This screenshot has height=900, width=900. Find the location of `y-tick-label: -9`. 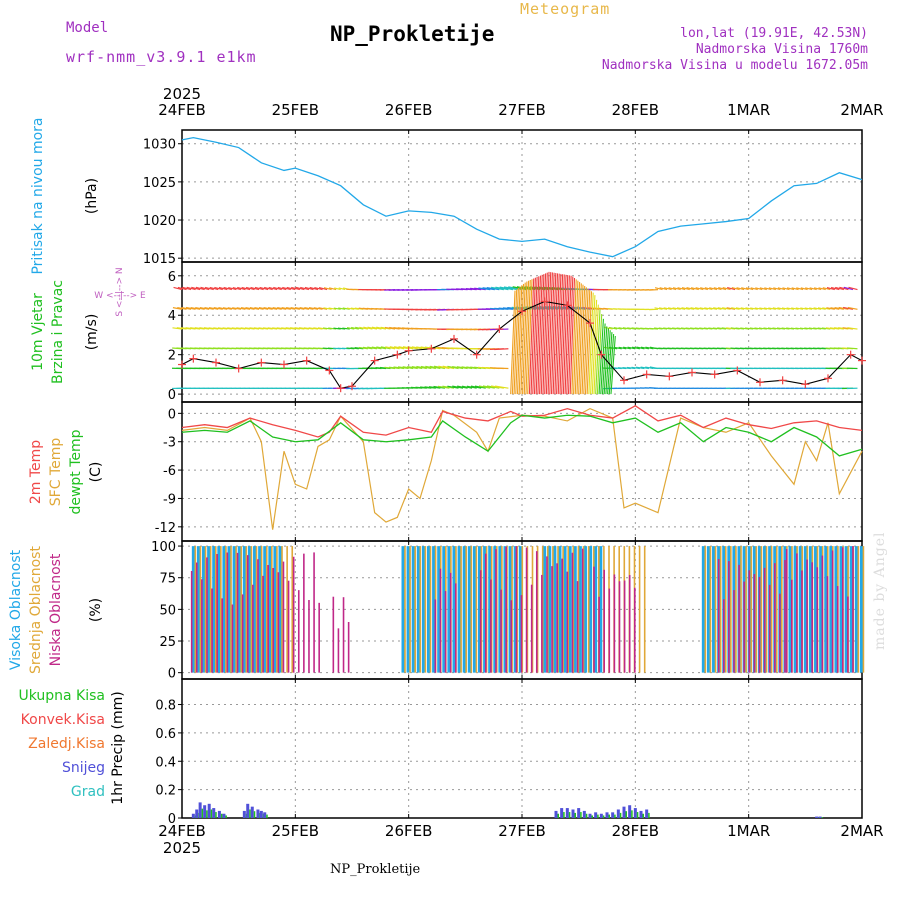

y-tick-label: -9 is located at coordinates (169, 499).